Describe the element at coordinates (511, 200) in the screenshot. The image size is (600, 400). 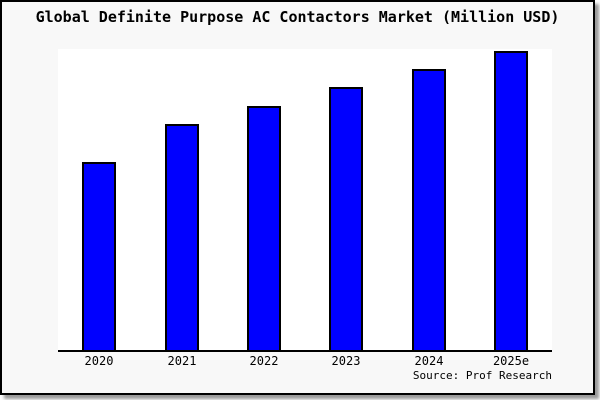
I see `bar-2025e` at that location.